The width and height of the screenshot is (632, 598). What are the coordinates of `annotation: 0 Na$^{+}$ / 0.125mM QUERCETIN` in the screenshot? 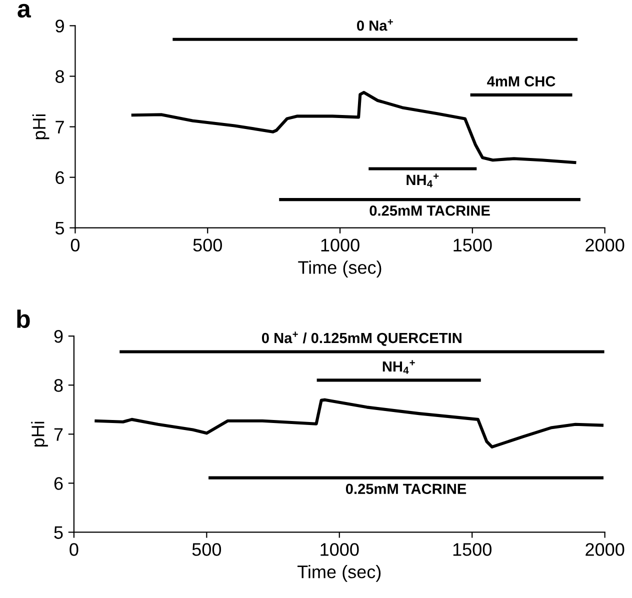 It's located at (362, 339).